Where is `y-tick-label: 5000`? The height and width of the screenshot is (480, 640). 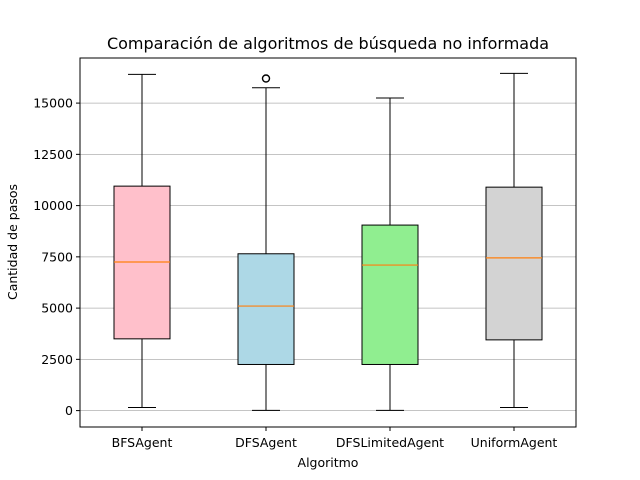
y-tick-label: 5000 is located at coordinates (57, 308).